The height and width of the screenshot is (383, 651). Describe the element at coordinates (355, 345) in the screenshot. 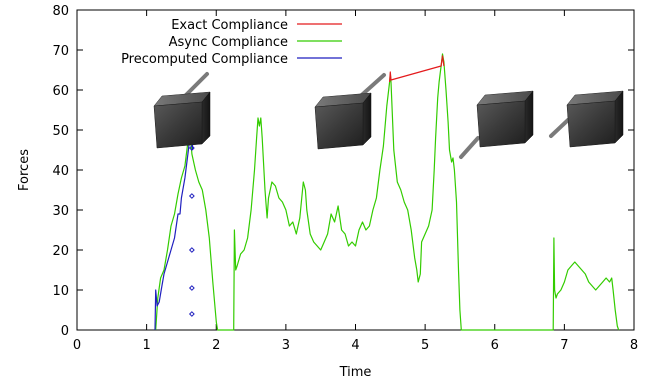

I see `x-tick-label: 4` at that location.